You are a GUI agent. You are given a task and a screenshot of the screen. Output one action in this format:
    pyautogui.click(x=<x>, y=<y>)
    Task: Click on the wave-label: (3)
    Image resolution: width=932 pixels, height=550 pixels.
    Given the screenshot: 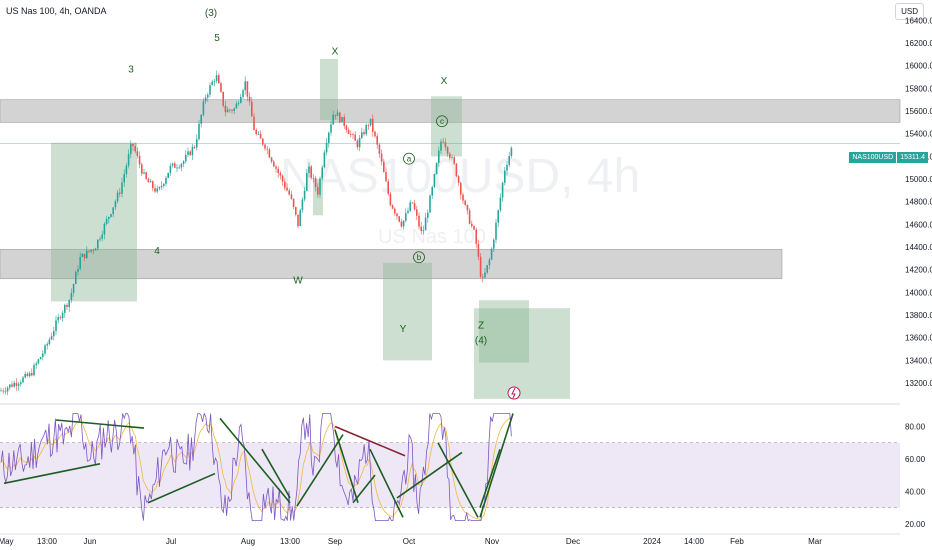 What is the action you would take?
    pyautogui.click(x=211, y=13)
    